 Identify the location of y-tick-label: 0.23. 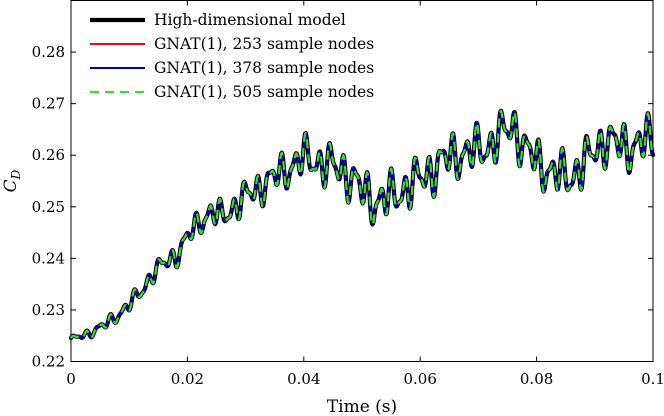
(48, 310).